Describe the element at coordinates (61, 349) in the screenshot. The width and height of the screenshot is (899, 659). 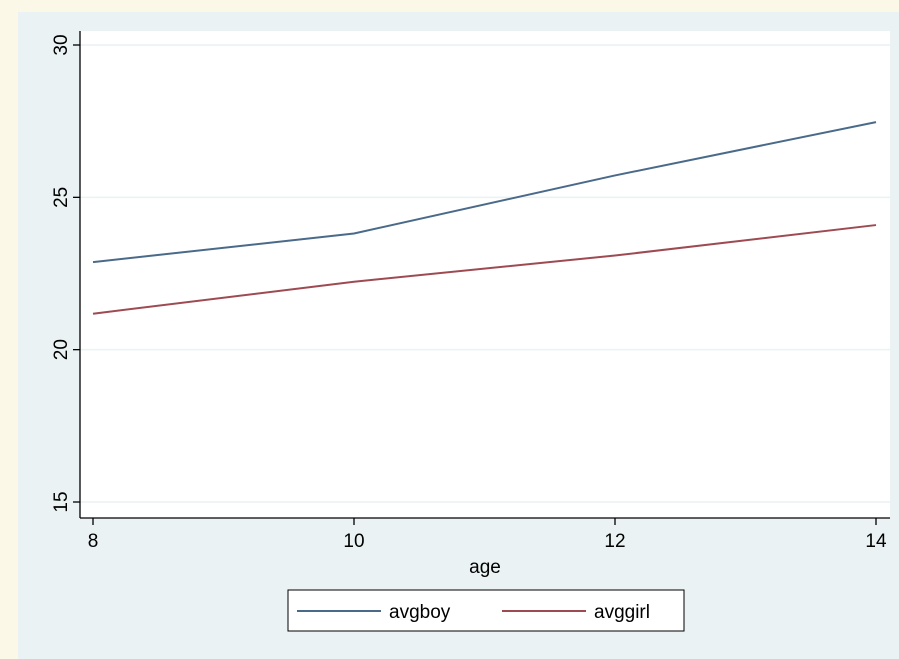
I see `y-tick-label: 20` at that location.